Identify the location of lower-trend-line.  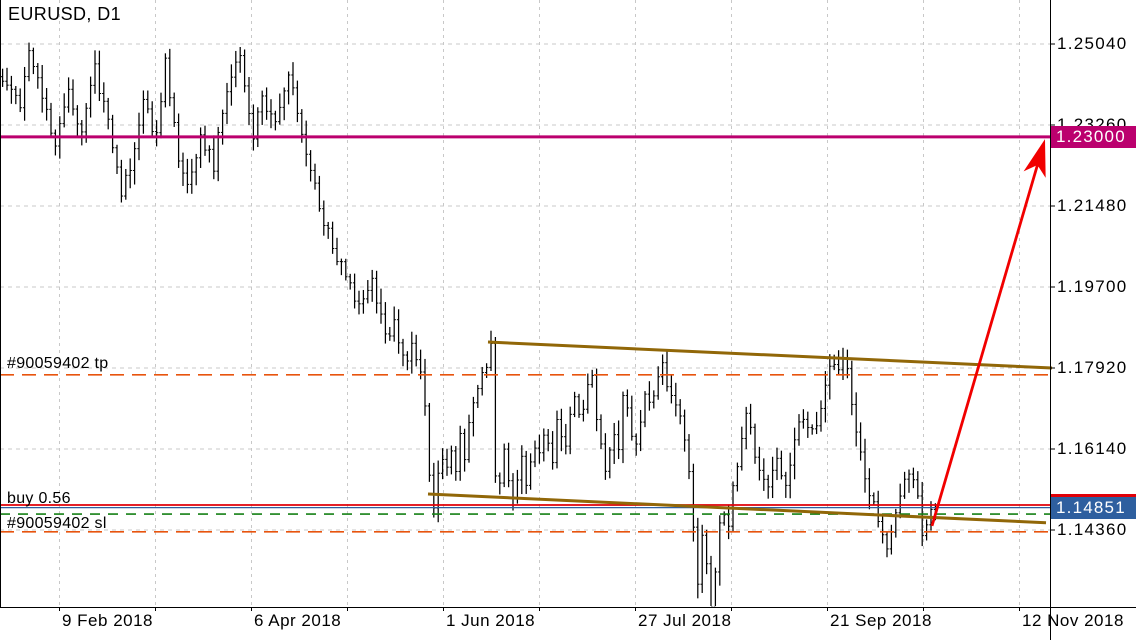
(737, 508).